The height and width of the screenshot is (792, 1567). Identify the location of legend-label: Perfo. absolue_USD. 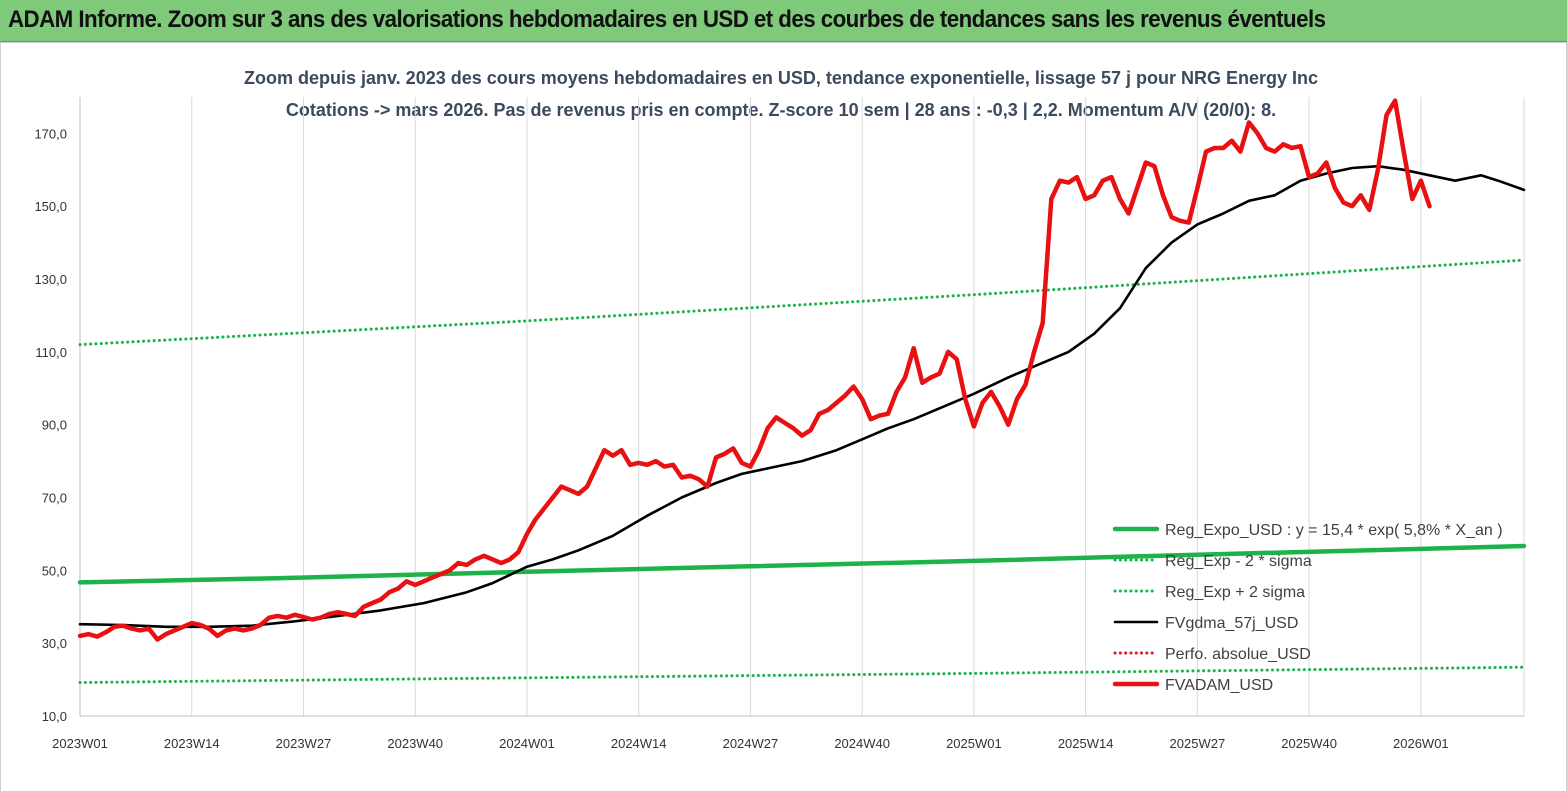
(1238, 654).